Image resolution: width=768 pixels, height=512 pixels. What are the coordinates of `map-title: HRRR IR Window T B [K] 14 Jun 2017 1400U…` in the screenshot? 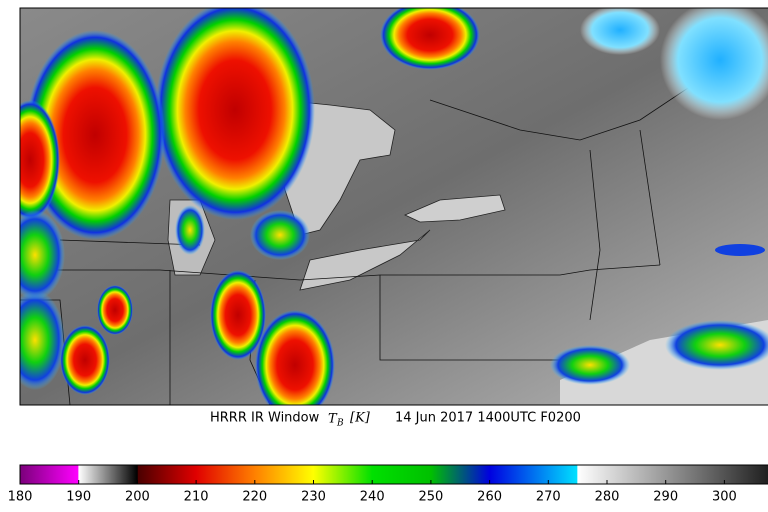 It's located at (395, 420).